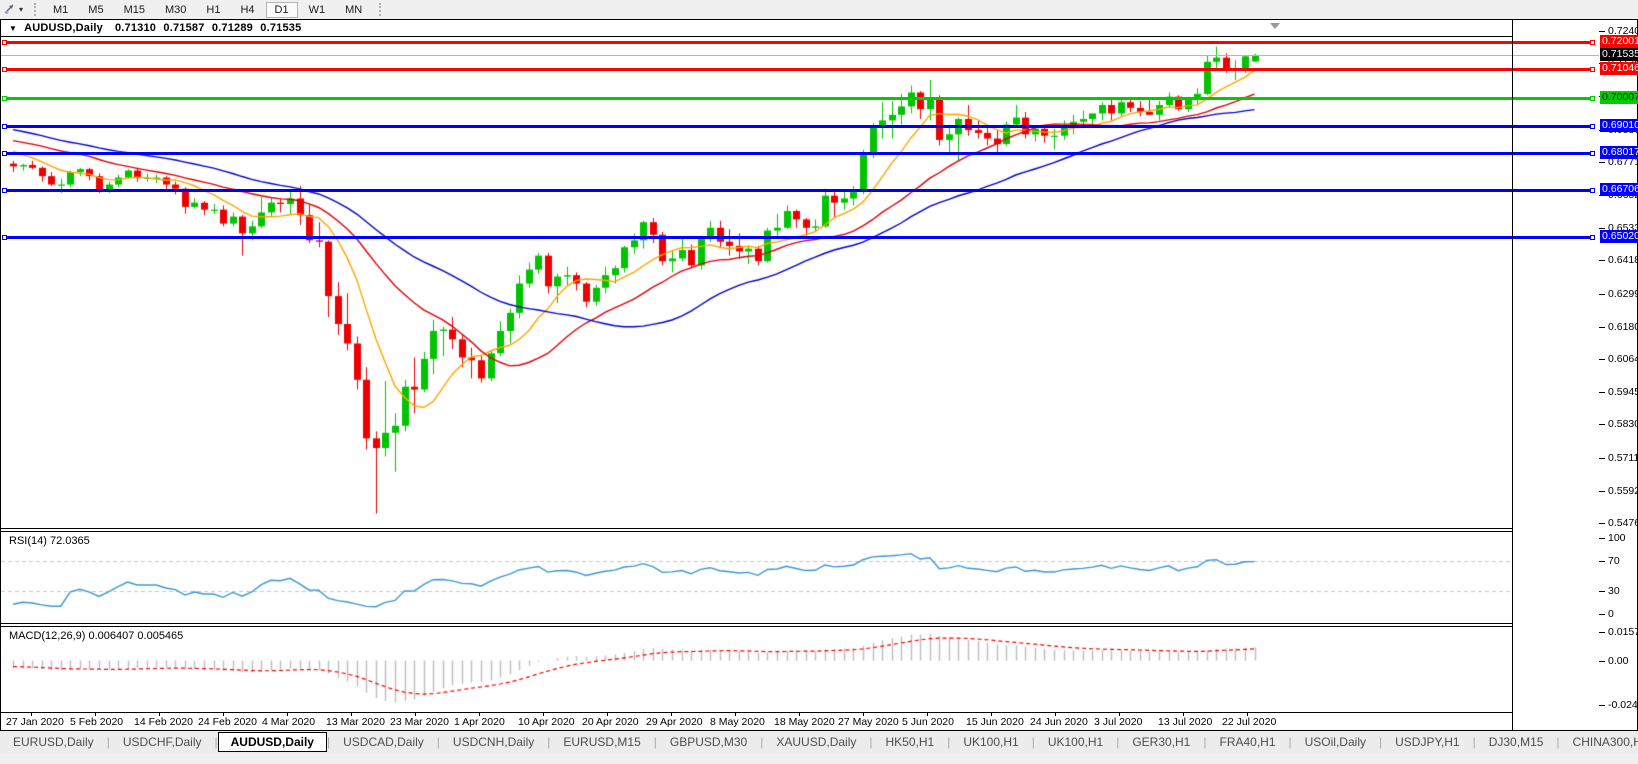 The image size is (1638, 764). Describe the element at coordinates (49, 541) in the screenshot. I see `rsi-indicator-label: RSI(14) 72.0365` at that location.